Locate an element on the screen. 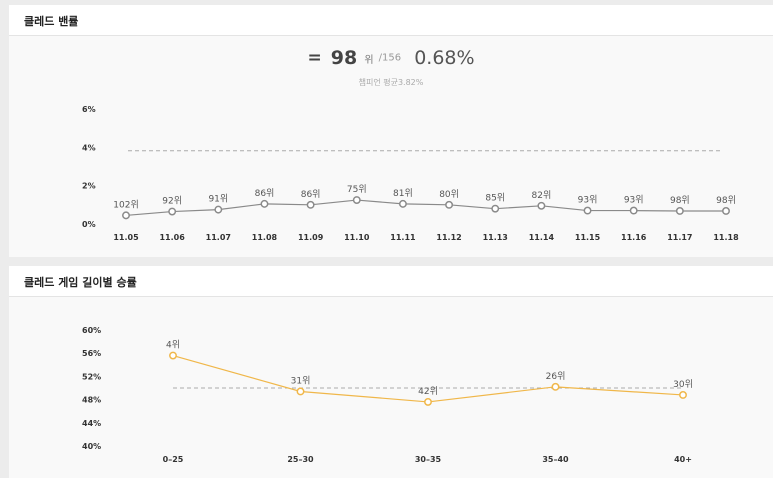 Image resolution: width=773 pixels, height=478 pixels. ban-rate-summary: = 98 위 /156 0.68% is located at coordinates (391, 58).